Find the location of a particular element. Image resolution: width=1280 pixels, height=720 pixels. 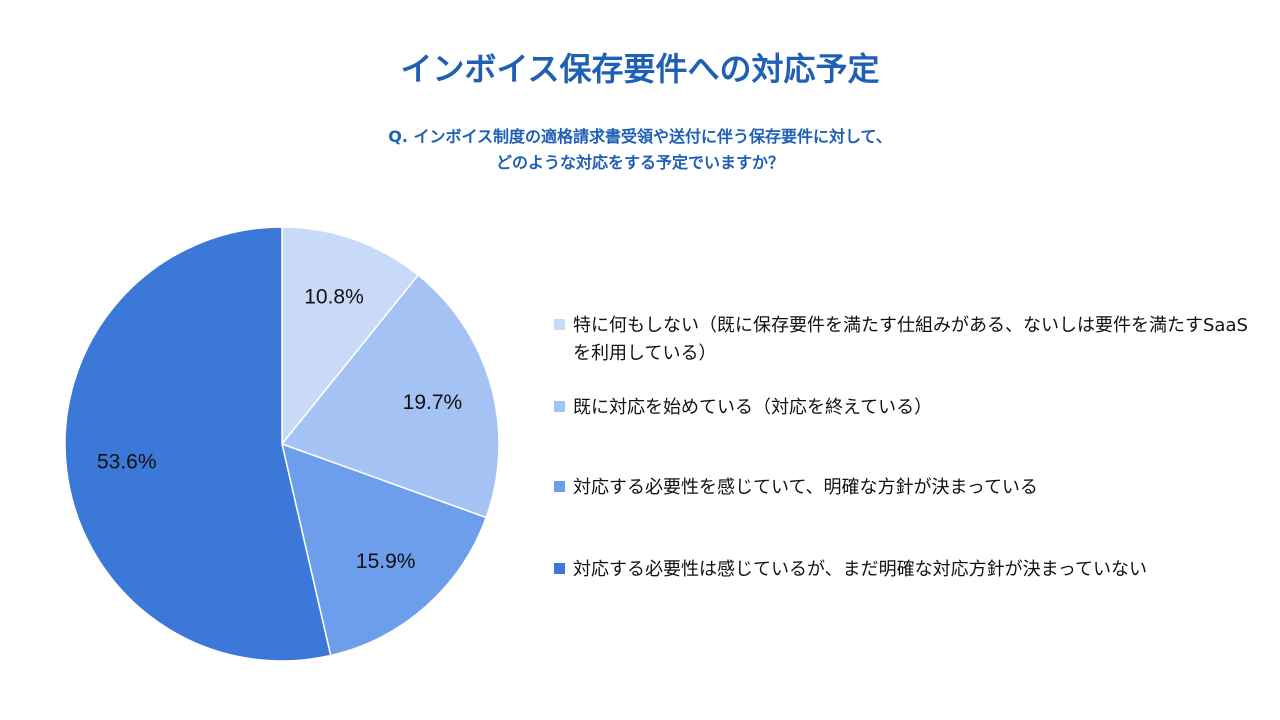

legend-label-3: 対応する必要性を感じていて、明確な方針が決まっている is located at coordinates (805, 487).